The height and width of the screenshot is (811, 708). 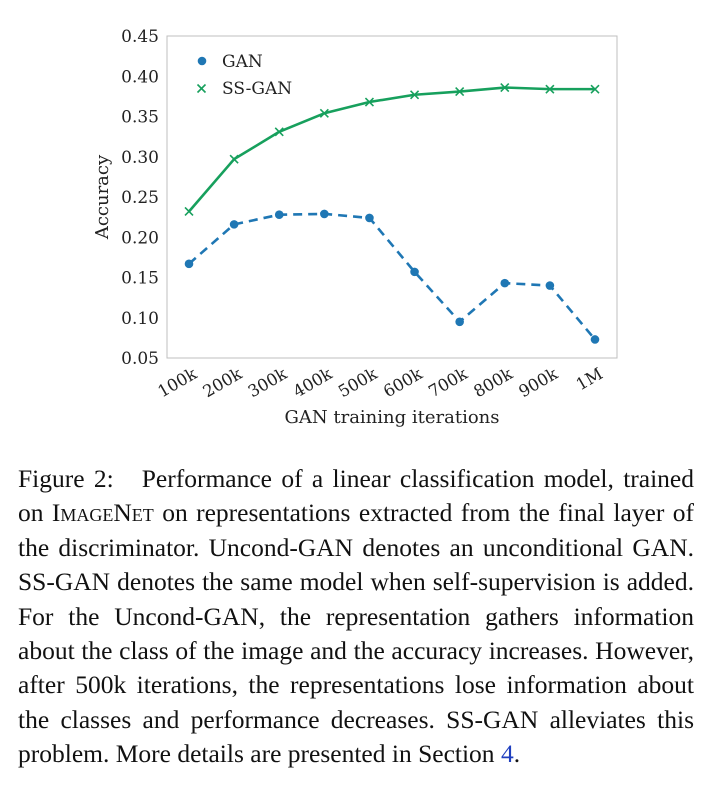 I want to click on series-gan, so click(x=392, y=276).